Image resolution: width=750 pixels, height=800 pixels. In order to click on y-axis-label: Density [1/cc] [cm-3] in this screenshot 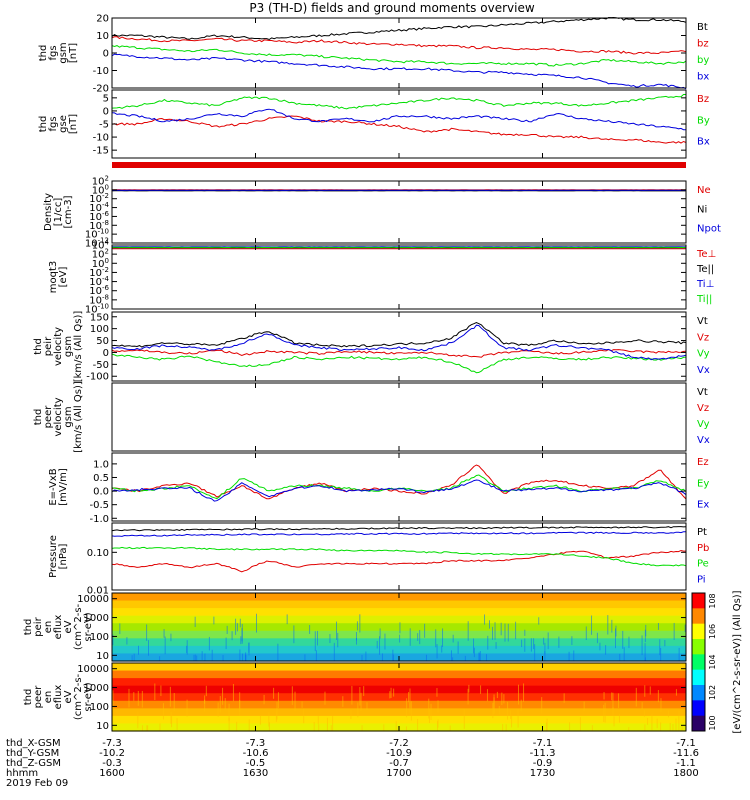, I will do `click(58, 212)`.